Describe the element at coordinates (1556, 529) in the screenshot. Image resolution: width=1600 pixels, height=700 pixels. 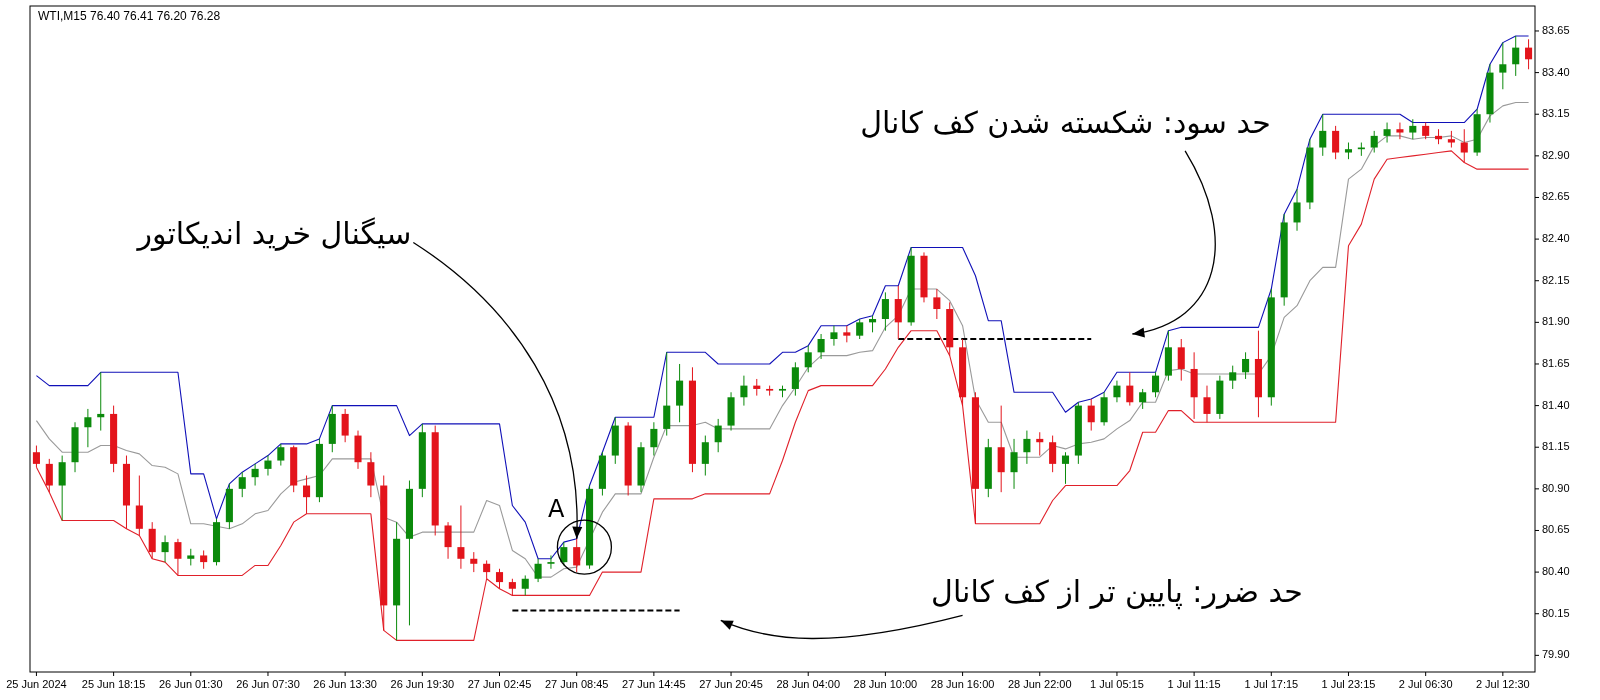
I see `y-tick-label: 80.65` at that location.